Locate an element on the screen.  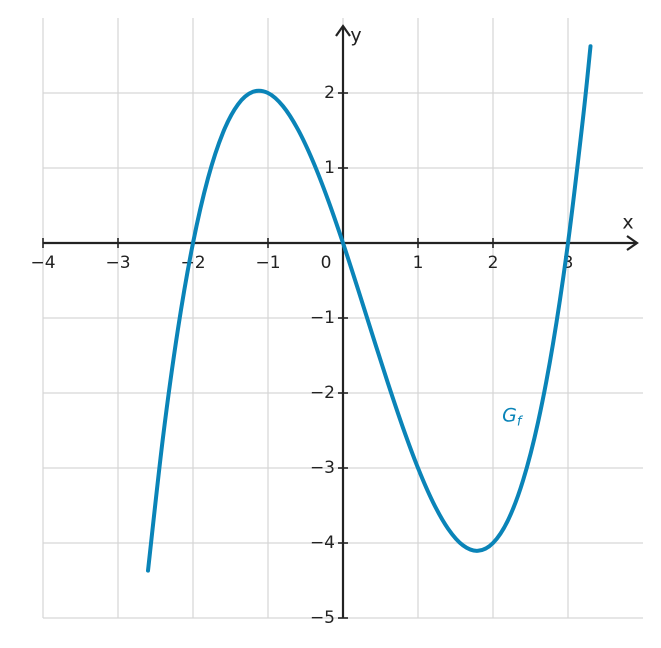
y-tick-label: −5 is located at coordinates (322, 618).